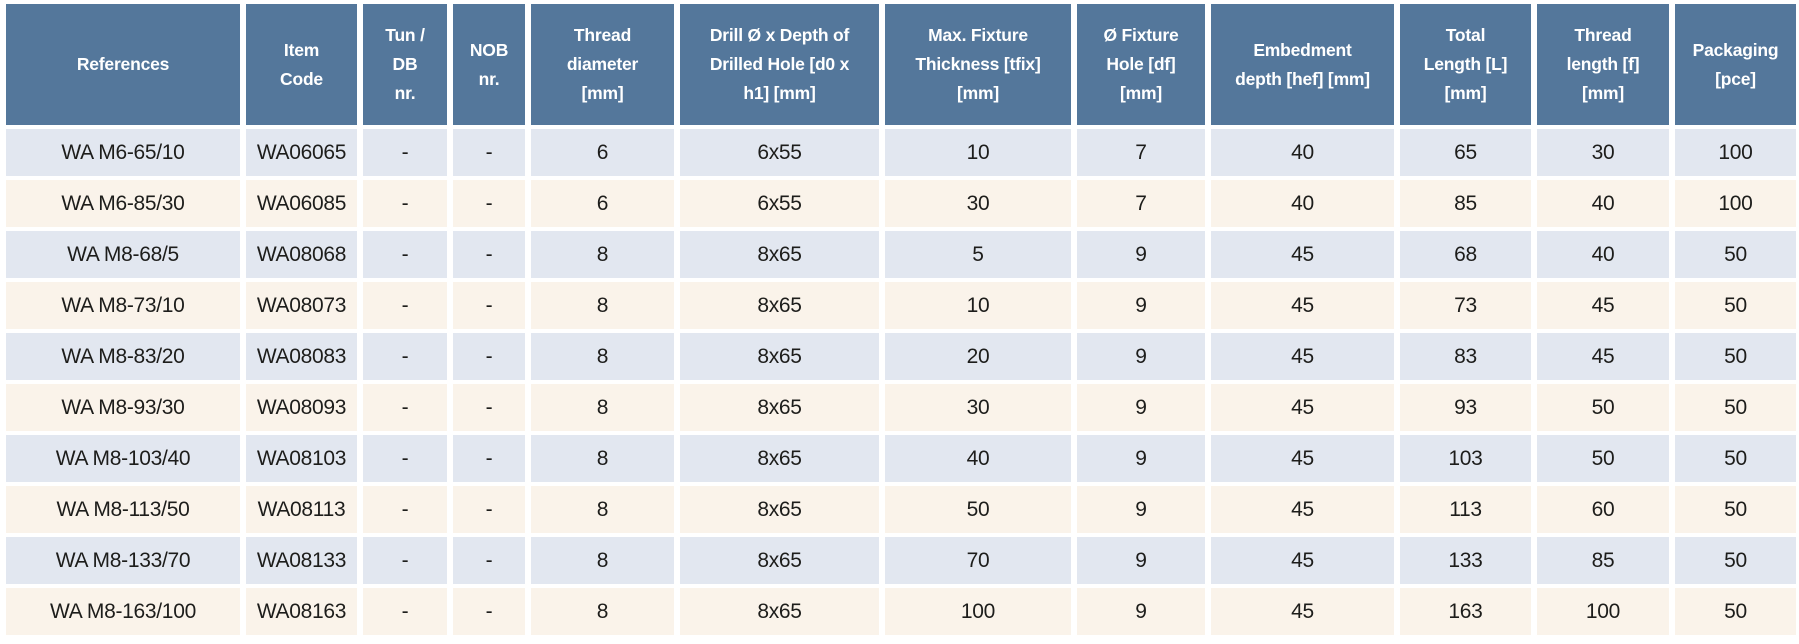 The height and width of the screenshot is (644, 1799). Describe the element at coordinates (978, 560) in the screenshot. I see `table-cell-max-fixture: 70` at that location.